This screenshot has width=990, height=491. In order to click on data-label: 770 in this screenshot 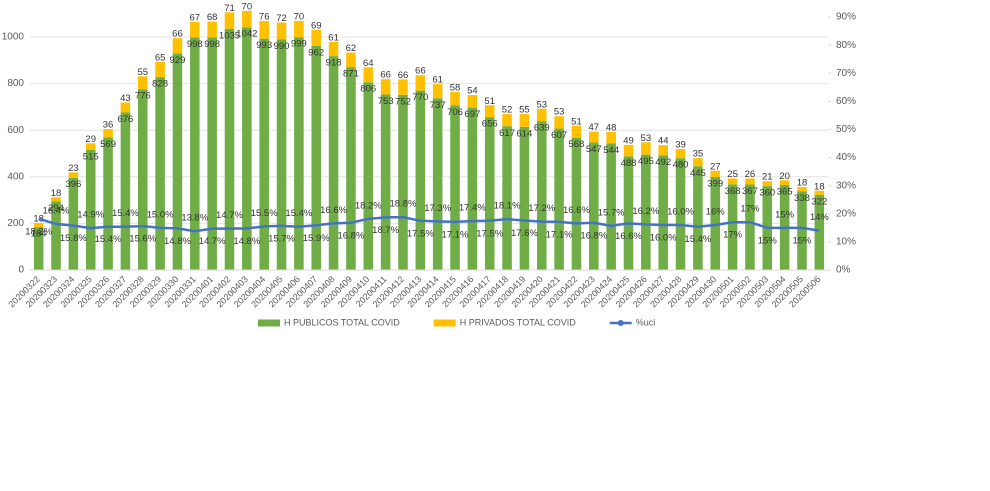, I will do `click(420, 97)`.